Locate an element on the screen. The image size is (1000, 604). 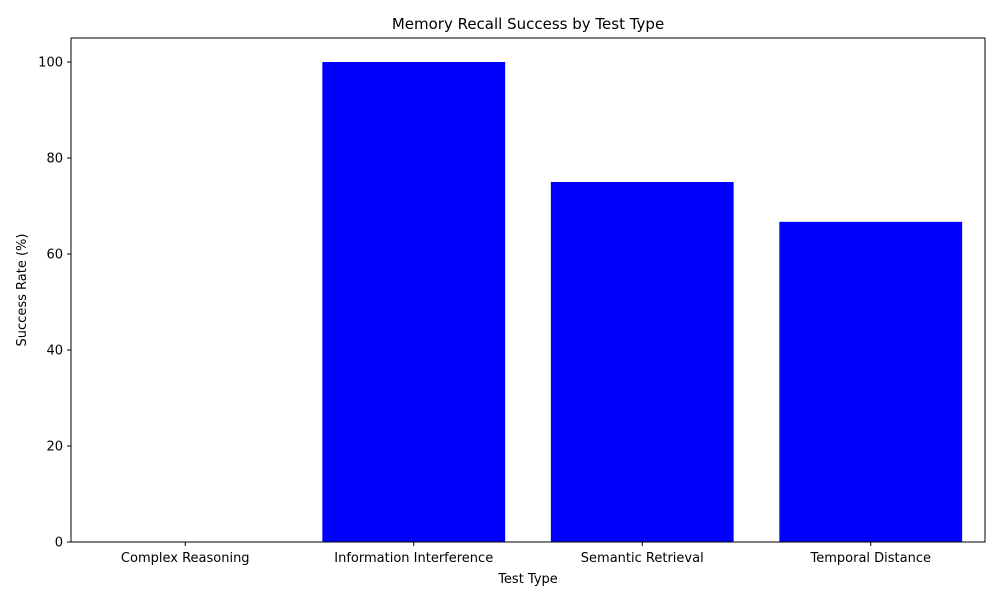
y-tick-label: 20 is located at coordinates (54, 447).